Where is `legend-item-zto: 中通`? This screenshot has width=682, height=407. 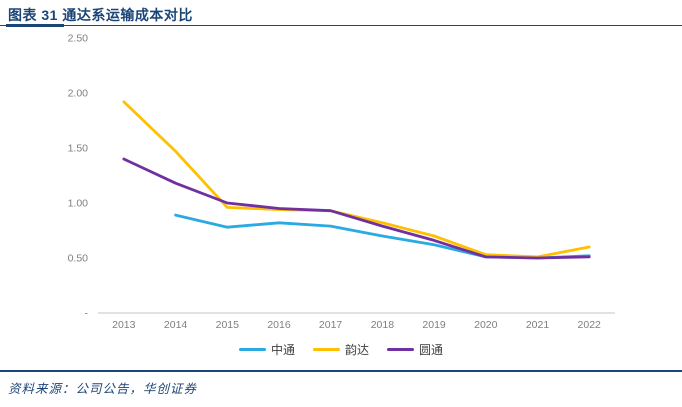 legend-item-zto: 中通 is located at coordinates (266, 349).